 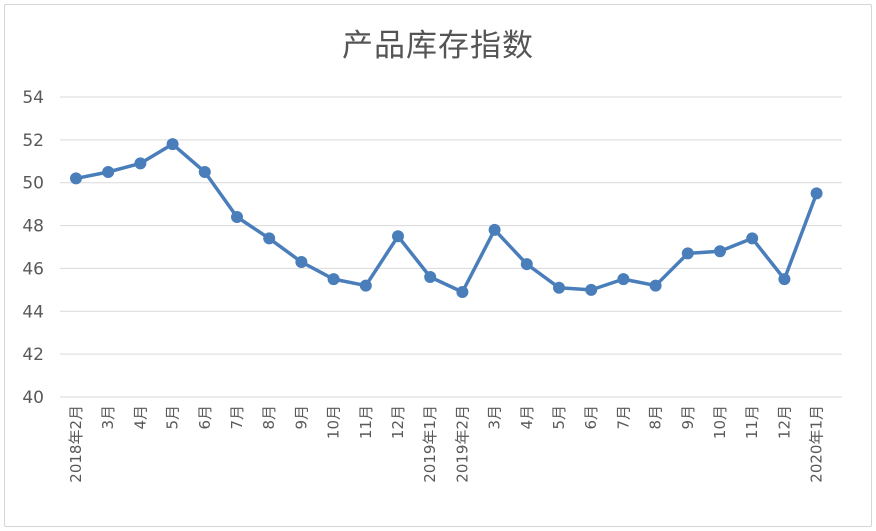 What do you see at coordinates (462, 444) in the screenshot?
I see `x-tick-label-12: 2019年2月` at bounding box center [462, 444].